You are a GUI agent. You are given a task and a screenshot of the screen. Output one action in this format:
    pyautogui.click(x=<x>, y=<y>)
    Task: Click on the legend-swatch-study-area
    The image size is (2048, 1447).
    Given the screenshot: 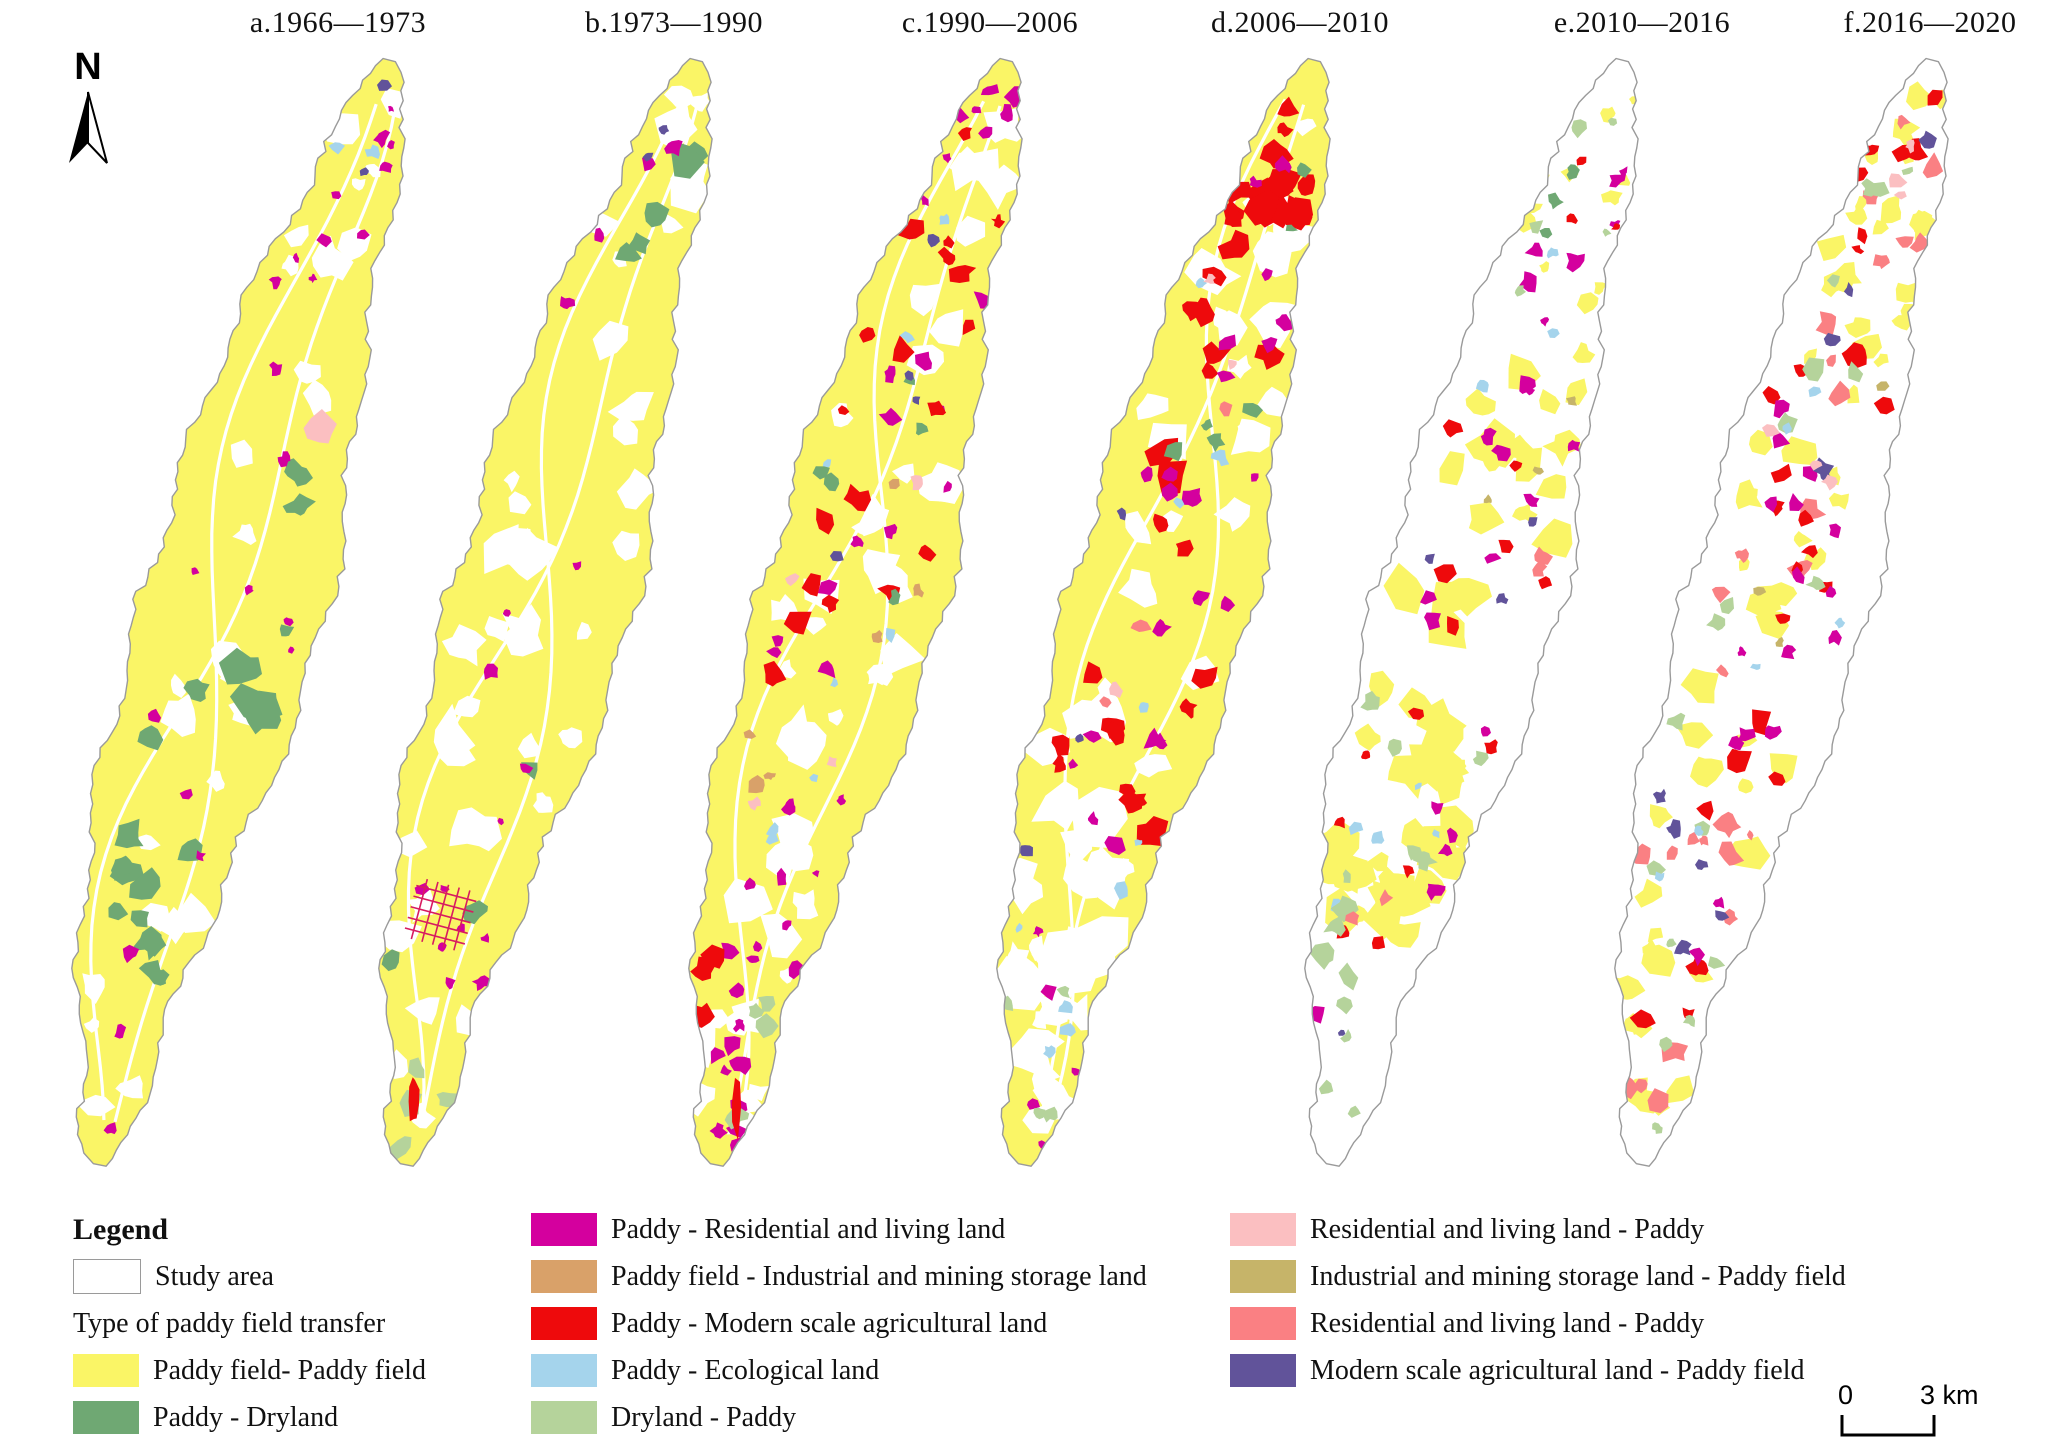 What is the action you would take?
    pyautogui.click(x=107, y=1276)
    